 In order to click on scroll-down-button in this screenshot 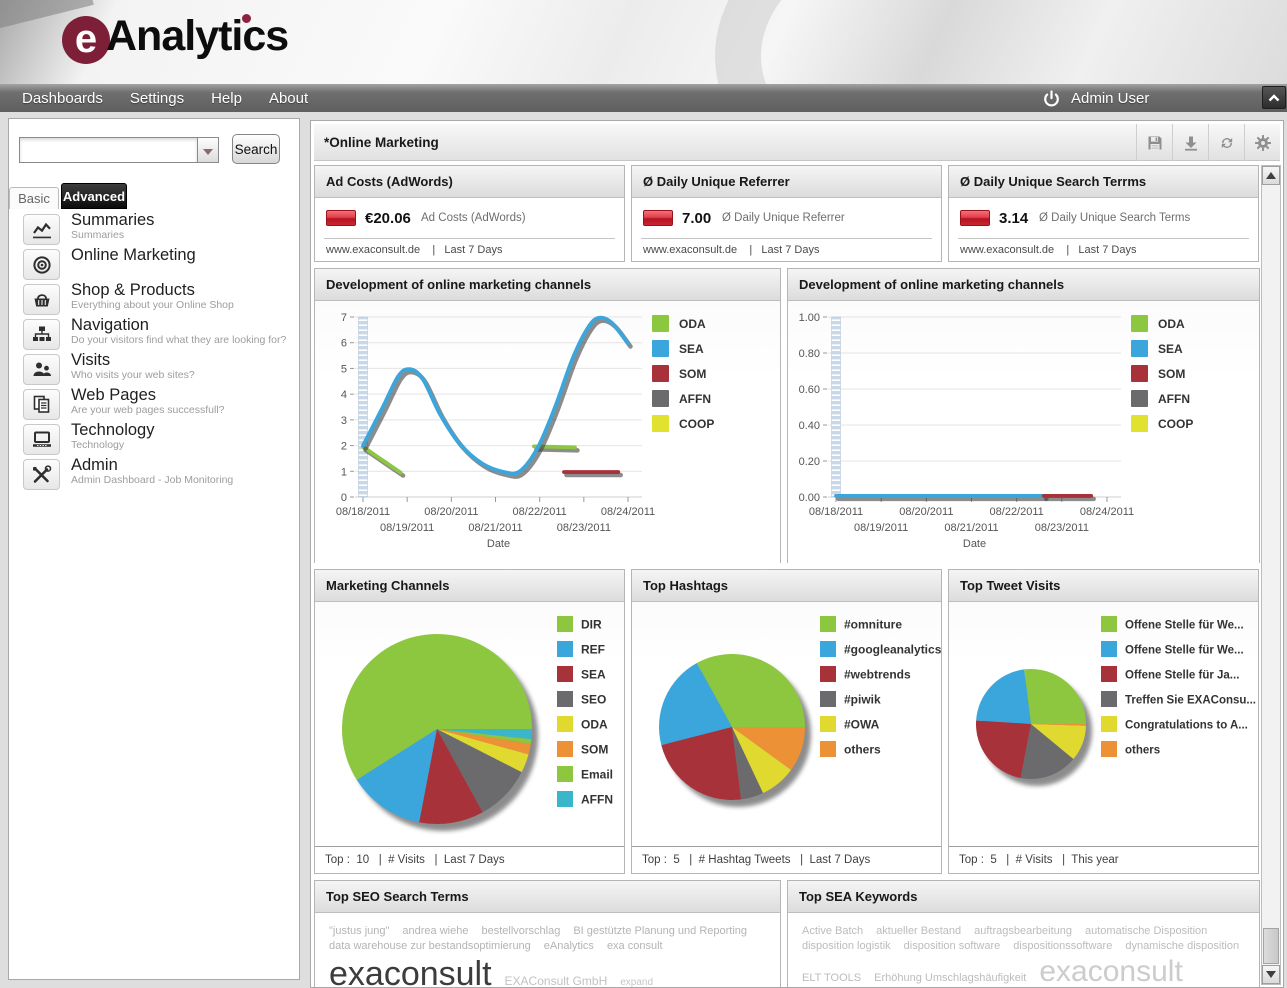, I will do `click(1271, 974)`.